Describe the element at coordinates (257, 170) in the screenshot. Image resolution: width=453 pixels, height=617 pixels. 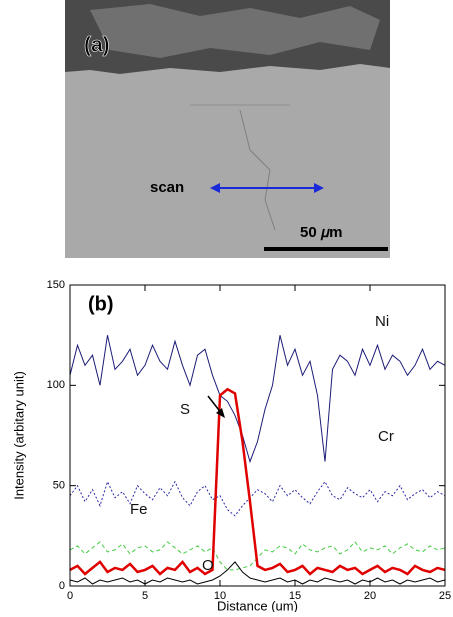
I see `sem-crack` at that location.